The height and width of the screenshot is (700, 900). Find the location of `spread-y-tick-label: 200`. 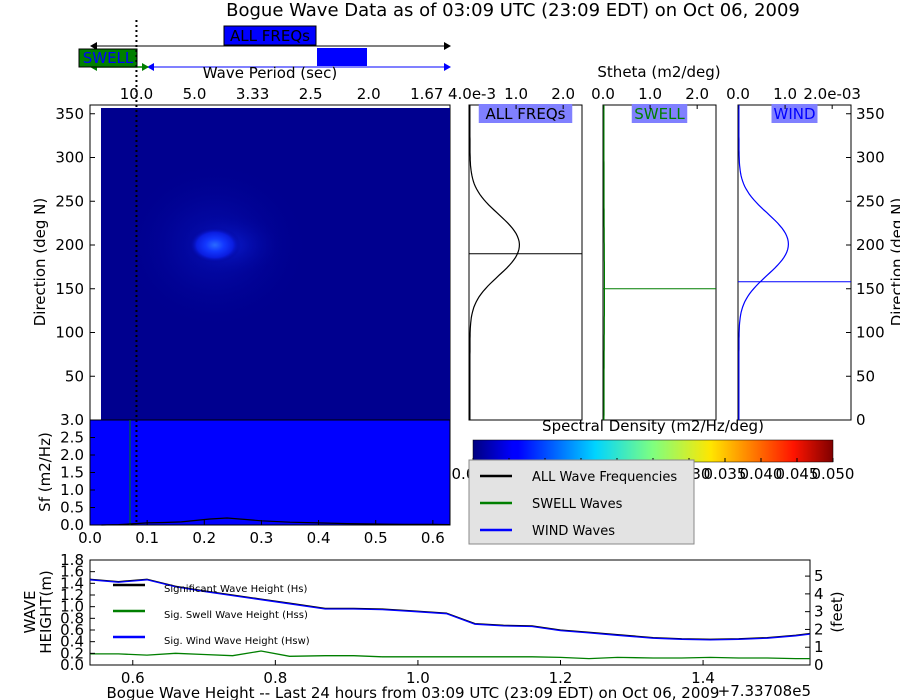

spread-y-tick-label: 200 is located at coordinates (870, 245).